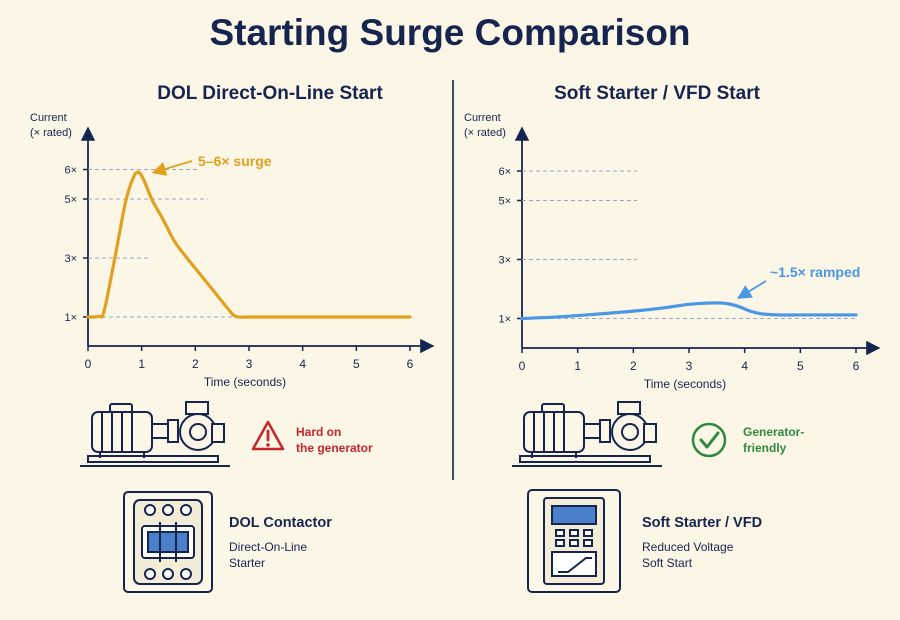 The width and height of the screenshot is (900, 620). Describe the element at coordinates (709, 440) in the screenshot. I see `check-circle-icon` at that location.